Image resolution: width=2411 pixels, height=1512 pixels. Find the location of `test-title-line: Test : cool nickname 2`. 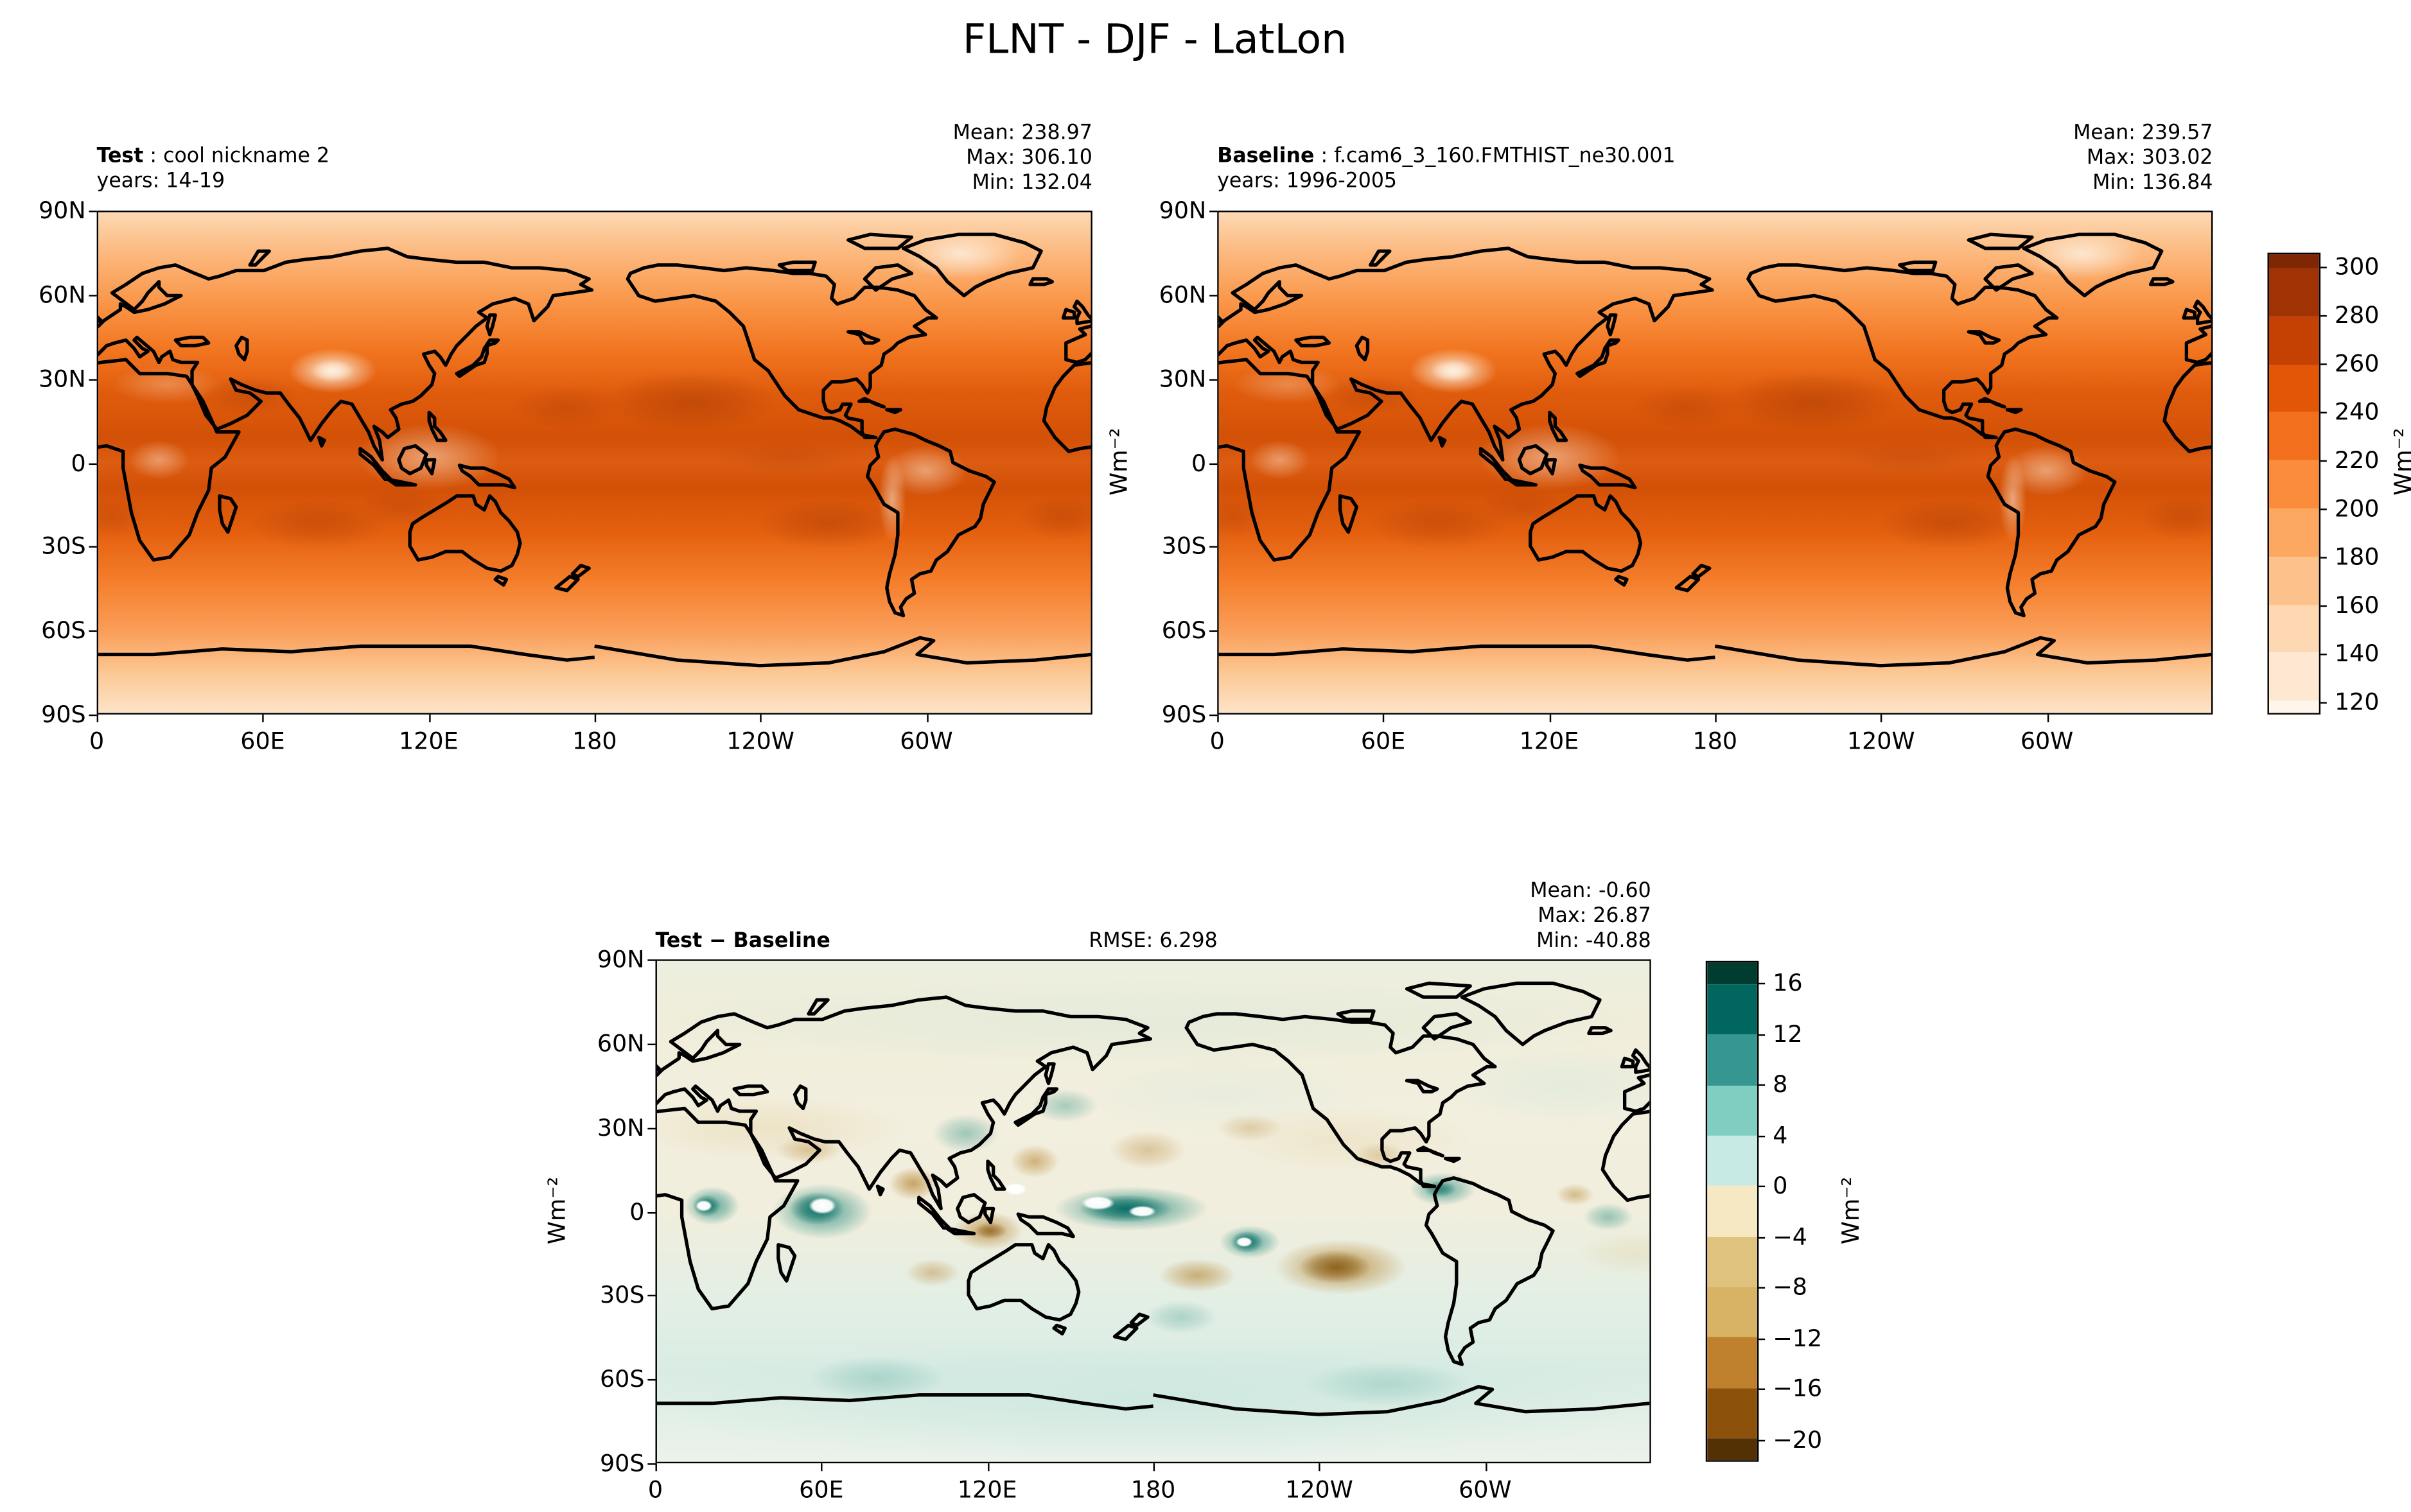

test-title-line: Test : cool nickname 2 is located at coordinates (213, 157).